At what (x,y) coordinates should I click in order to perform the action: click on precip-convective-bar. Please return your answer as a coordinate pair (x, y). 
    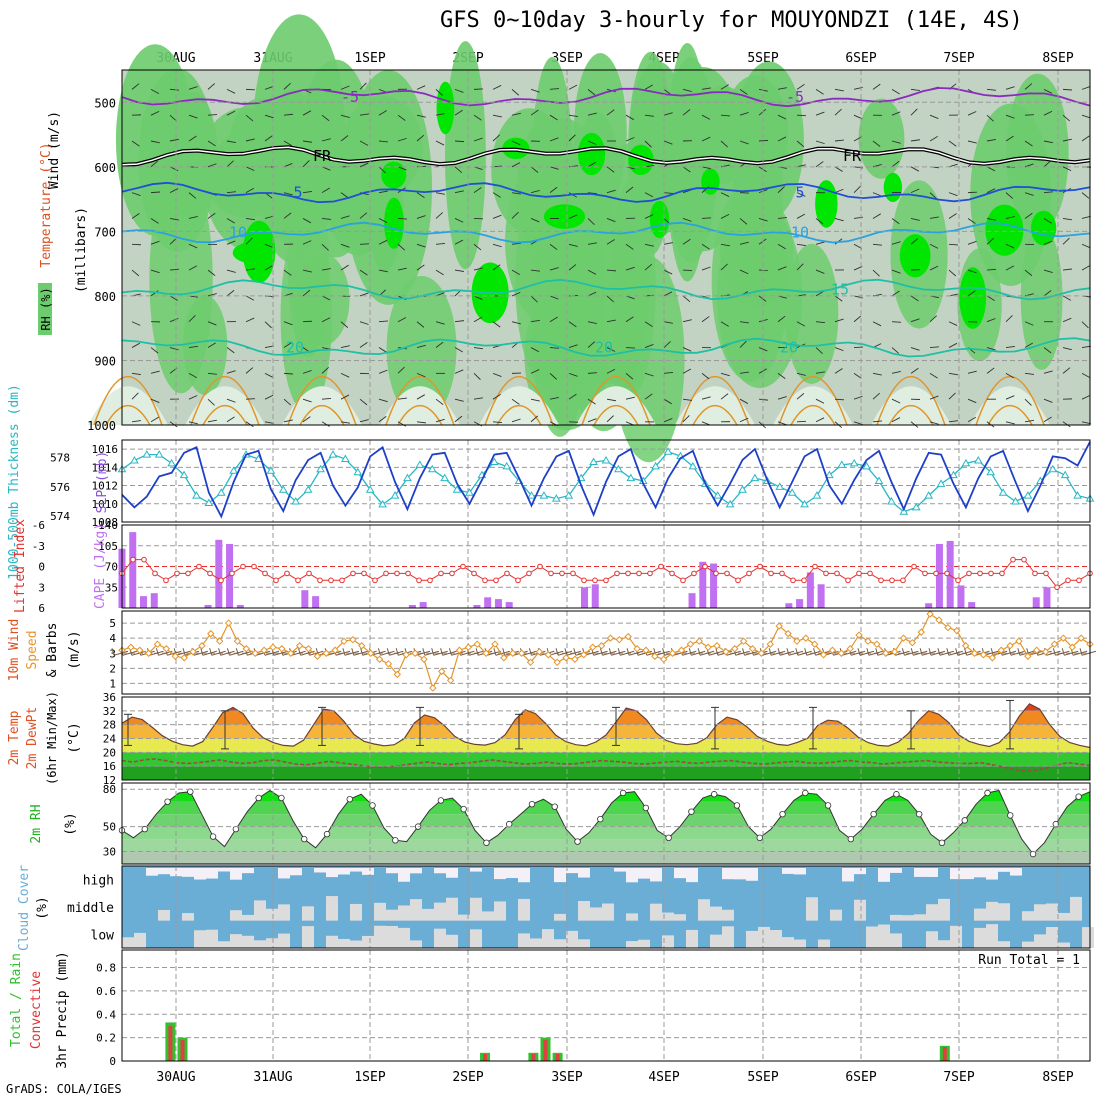
    Looking at the image, I should click on (557, 1057).